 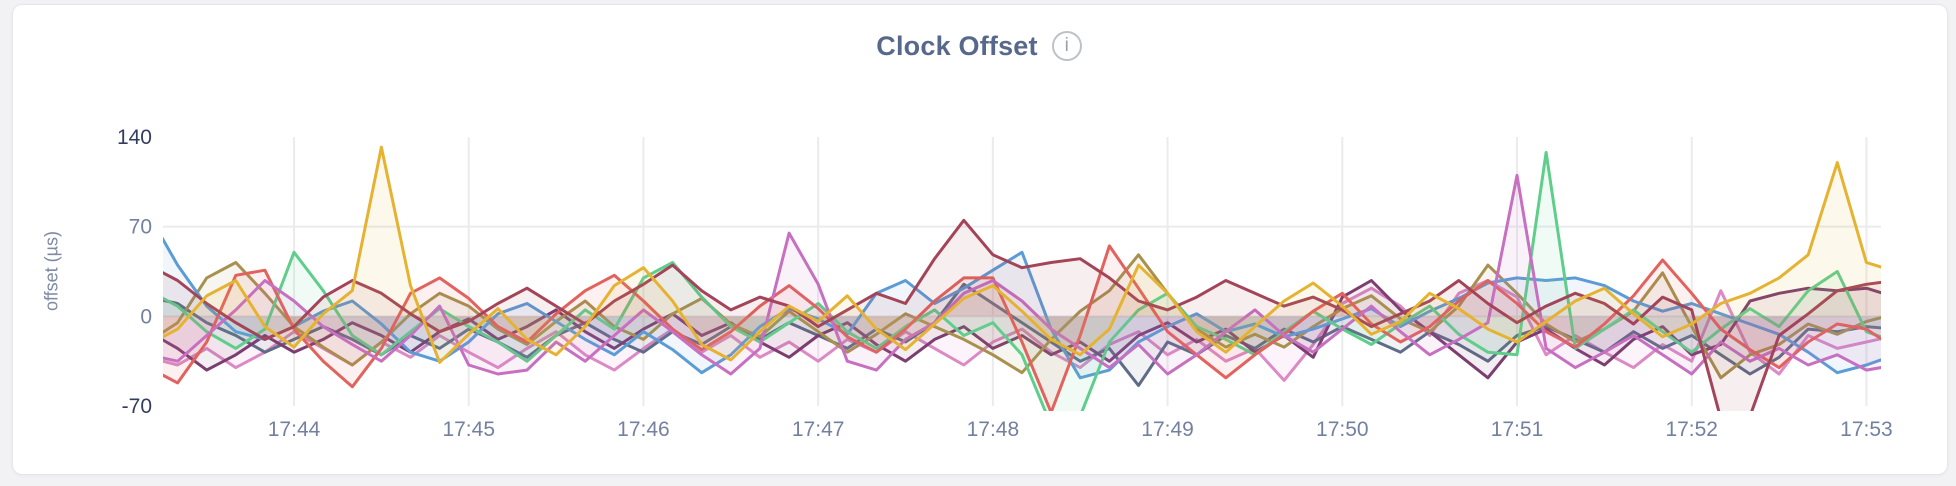 What do you see at coordinates (134, 272) in the screenshot?
I see `y-axis-ticks: 140 70 0 -70` at bounding box center [134, 272].